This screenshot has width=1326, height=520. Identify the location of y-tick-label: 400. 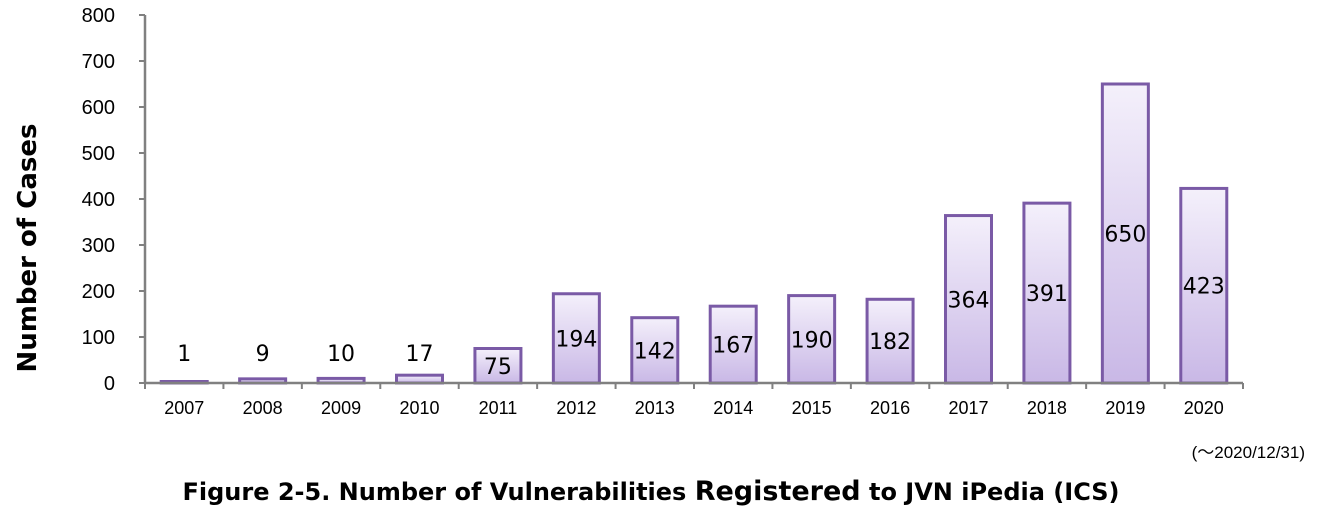
(98, 200).